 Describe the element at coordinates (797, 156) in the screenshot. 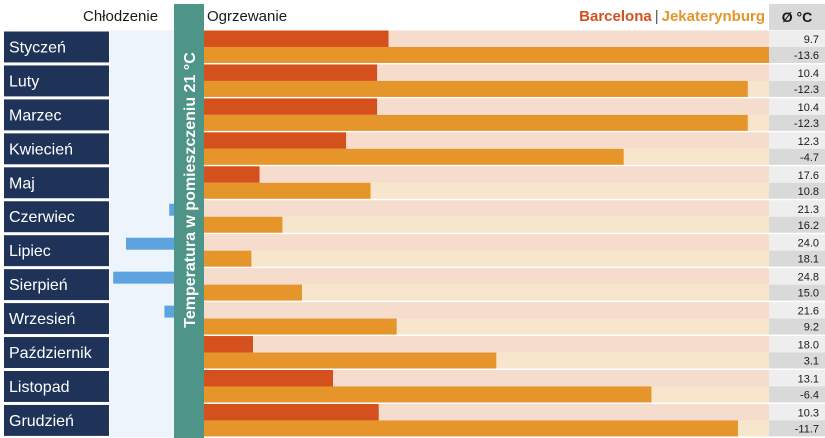

I see `avg-cell-jekaterynburg-kwiecien` at that location.